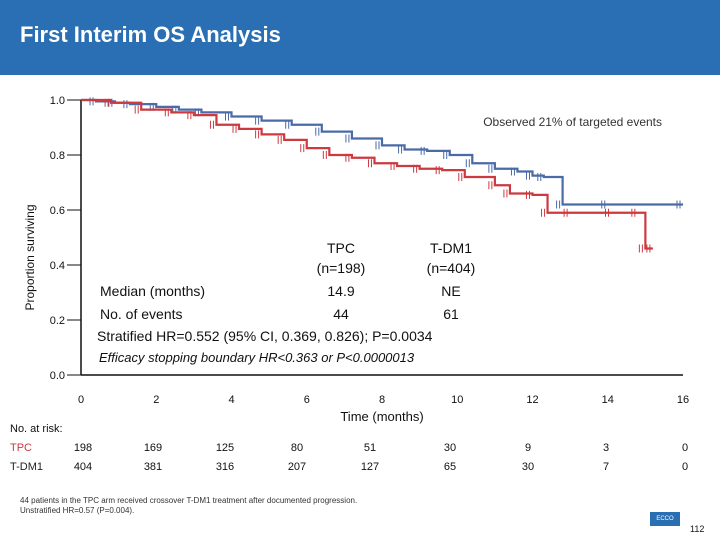 The width and height of the screenshot is (720, 540). What do you see at coordinates (81, 400) in the screenshot?
I see `x-tick-label: 0` at bounding box center [81, 400].